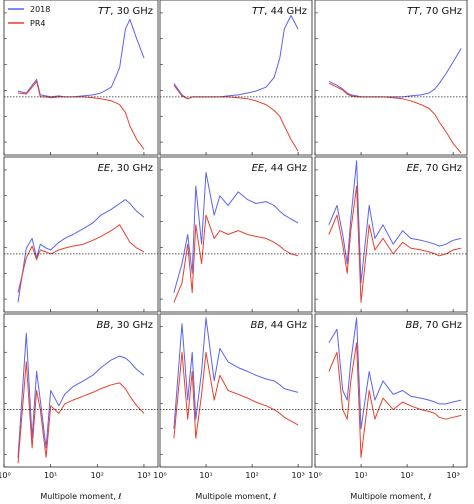 The height and width of the screenshot is (504, 474). I want to click on panel-tt-70ghz: TT, 70 GHz, so click(391, 78).